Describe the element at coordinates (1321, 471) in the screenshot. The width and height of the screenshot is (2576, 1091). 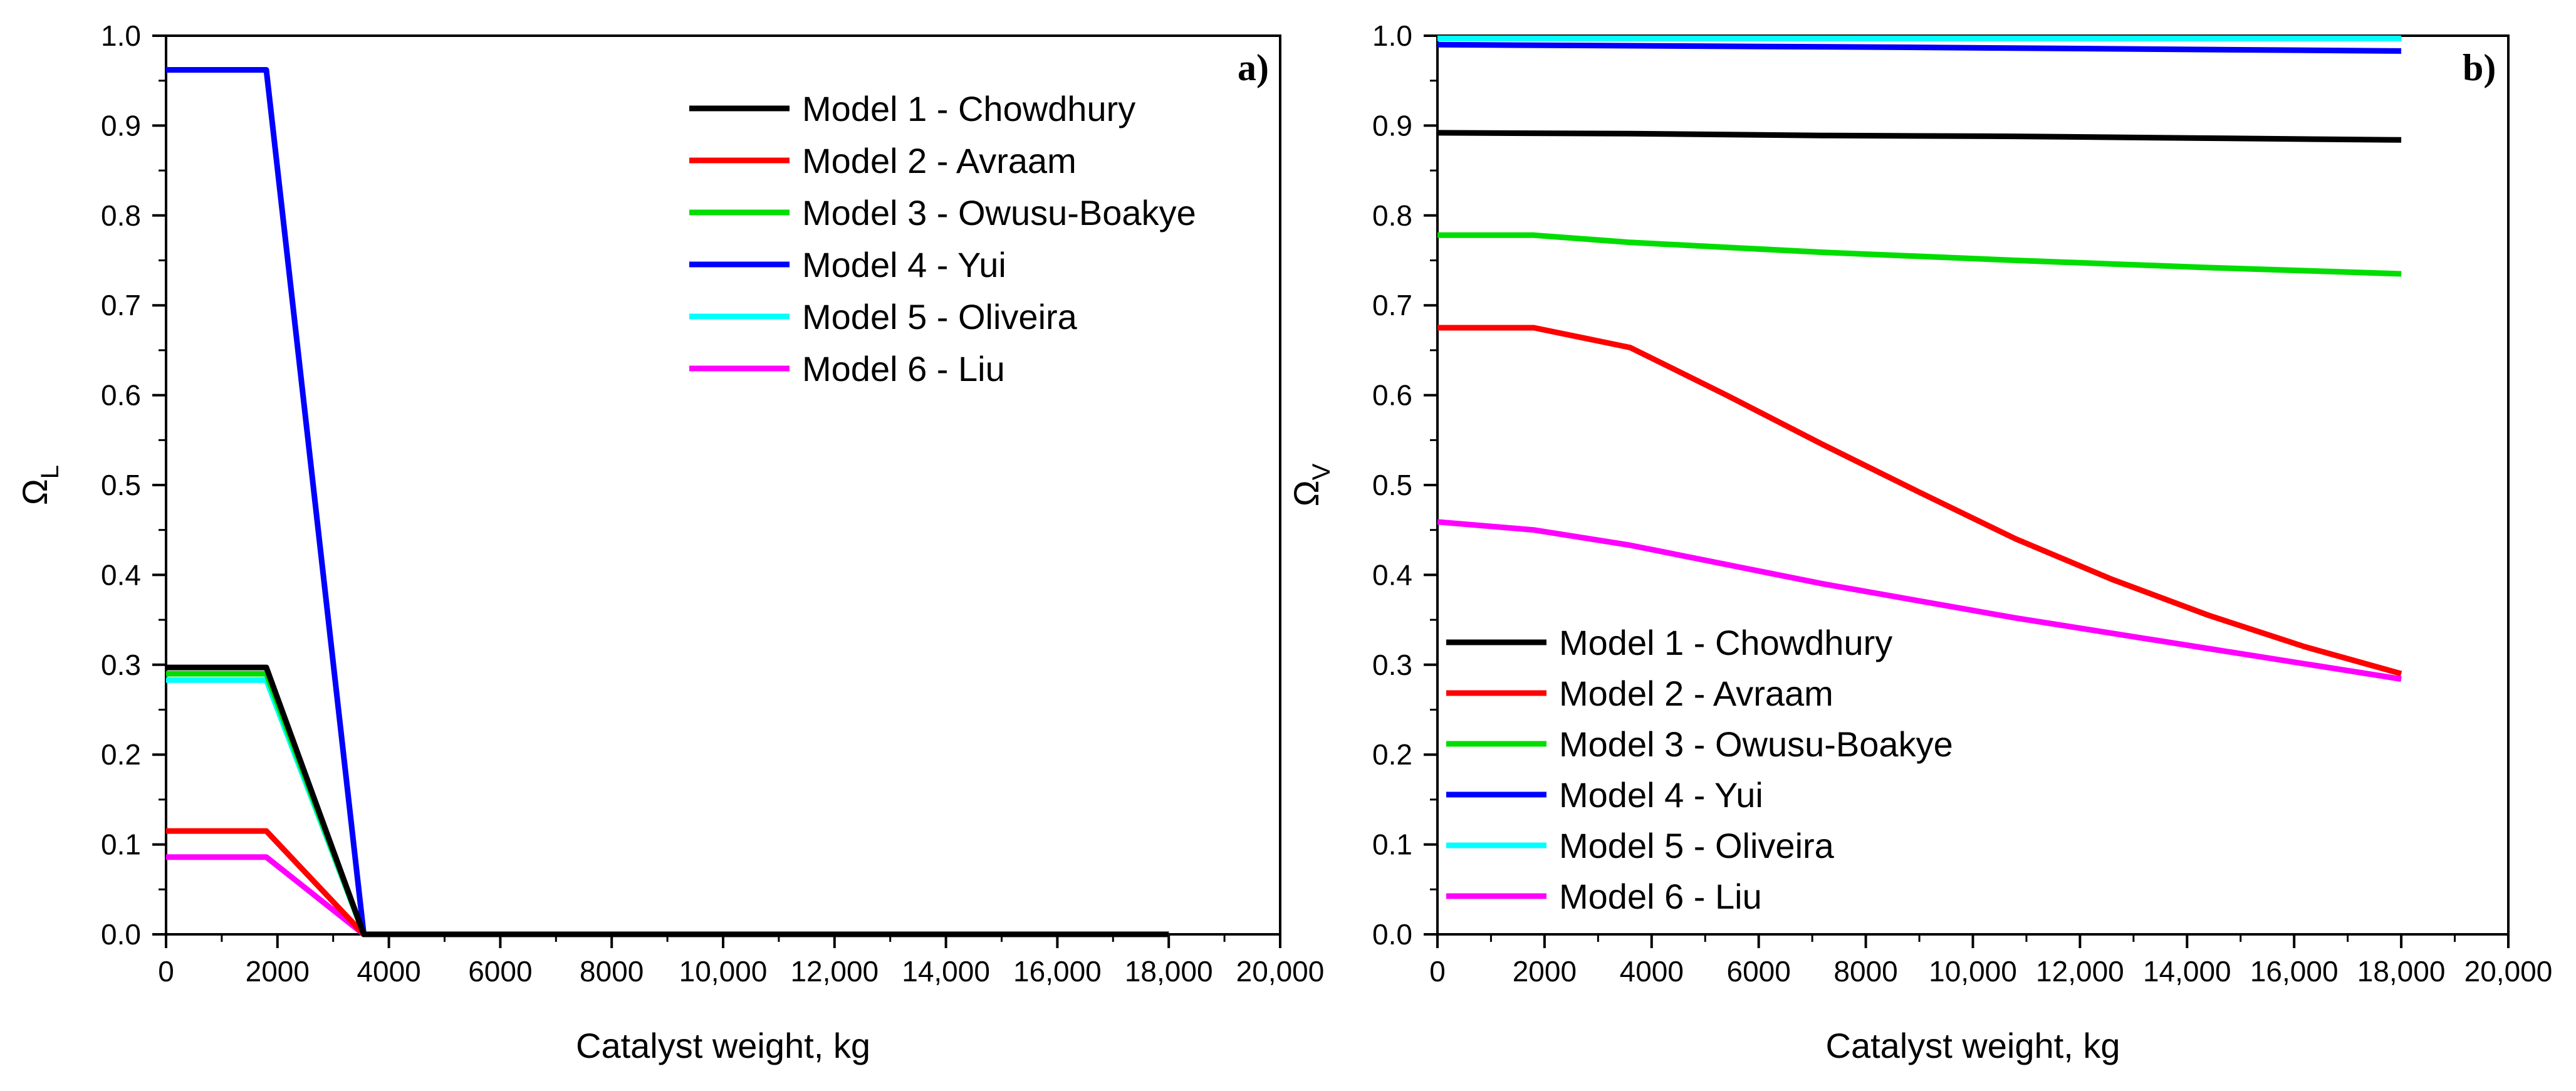
I see `y-axis-subscript: V` at that location.